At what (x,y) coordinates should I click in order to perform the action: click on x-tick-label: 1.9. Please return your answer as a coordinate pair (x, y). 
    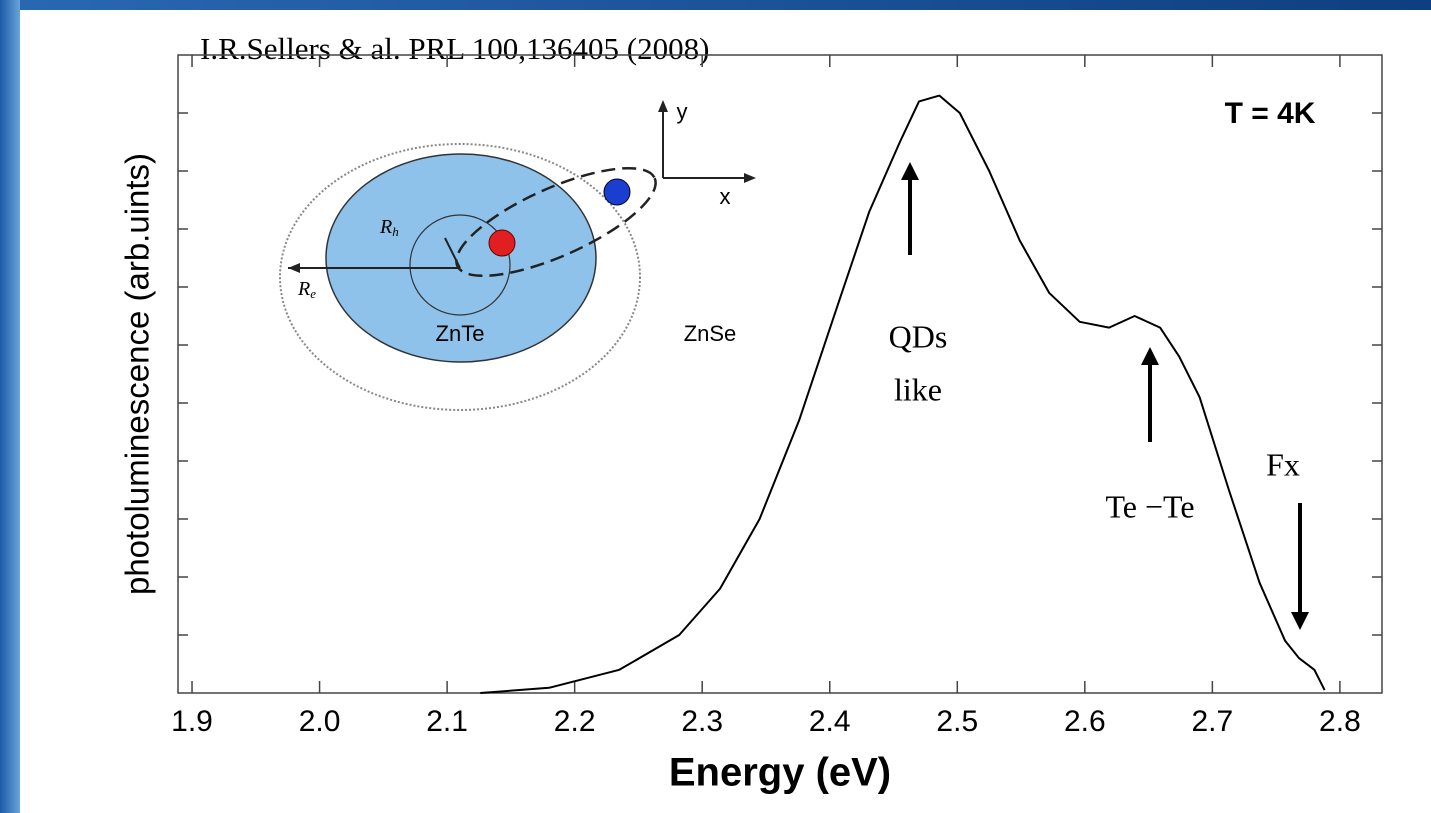
    Looking at the image, I should click on (192, 721).